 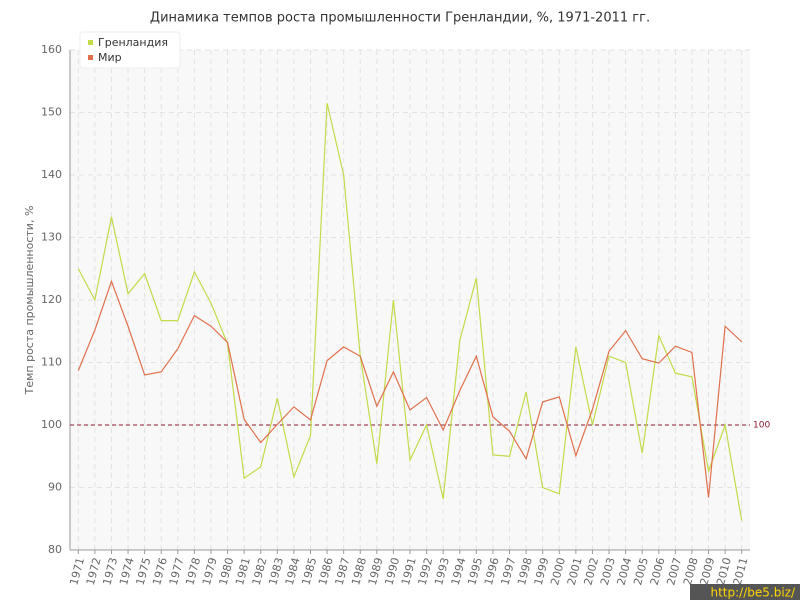 I want to click on y-tick-label: 80, so click(x=55, y=549).